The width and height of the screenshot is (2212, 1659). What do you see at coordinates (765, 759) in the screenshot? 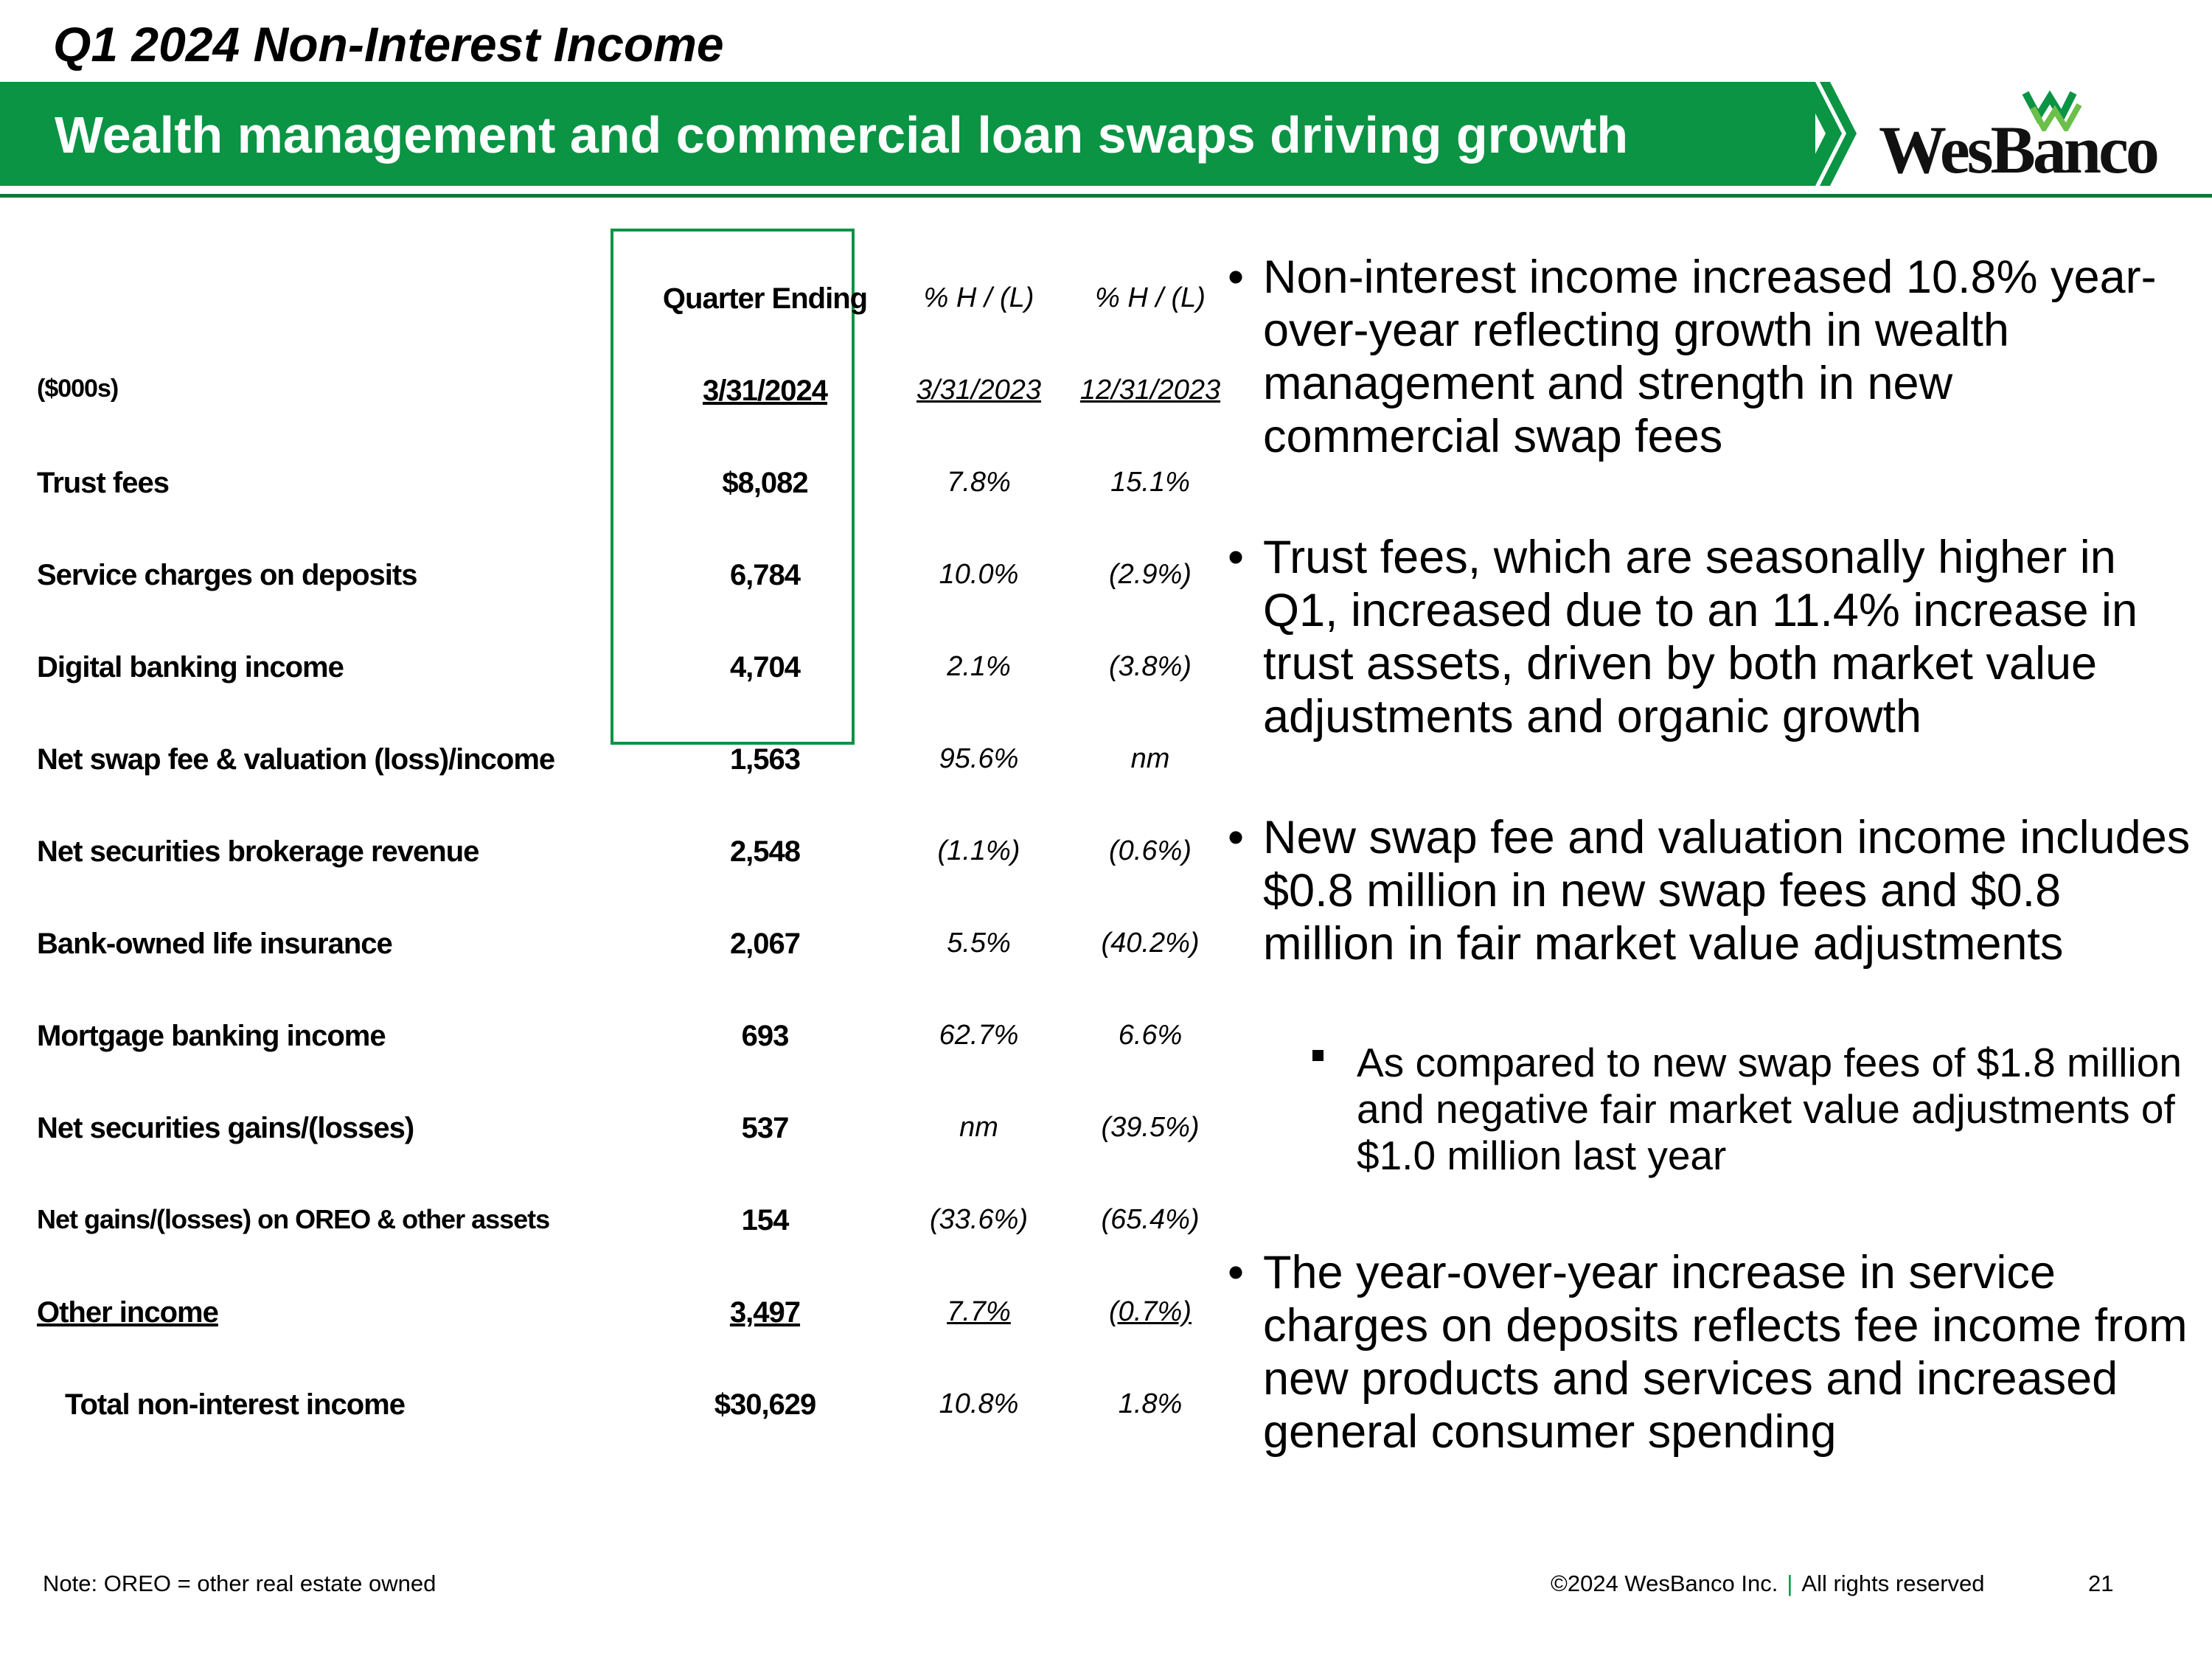
I see `row-quarter-value: 1,563` at bounding box center [765, 759].